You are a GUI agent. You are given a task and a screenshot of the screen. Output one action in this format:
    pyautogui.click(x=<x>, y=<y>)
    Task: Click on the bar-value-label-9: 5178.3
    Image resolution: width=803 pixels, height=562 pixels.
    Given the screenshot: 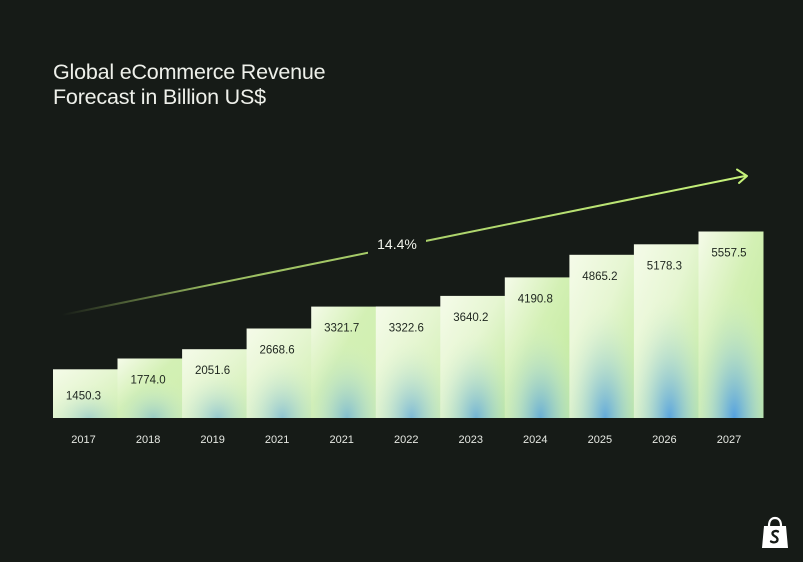 What is the action you would take?
    pyautogui.click(x=664, y=266)
    